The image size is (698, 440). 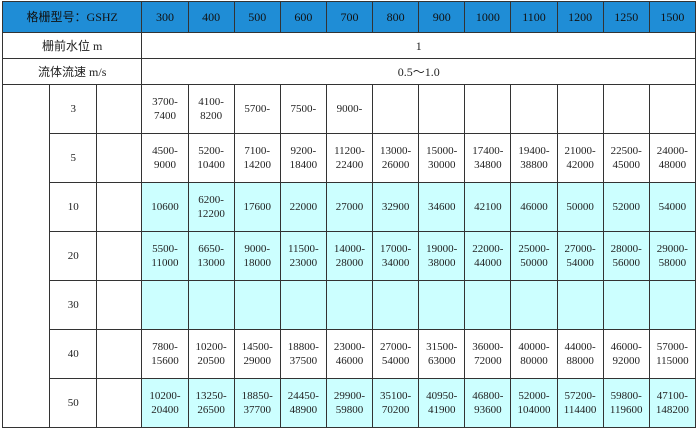 I want to click on flow-cell: 27000, so click(x=349, y=207).